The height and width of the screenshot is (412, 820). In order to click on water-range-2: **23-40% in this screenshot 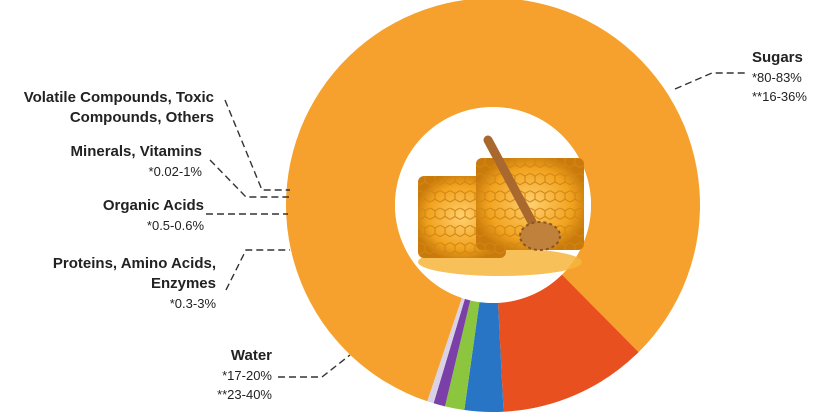, I will do `click(244, 394)`.